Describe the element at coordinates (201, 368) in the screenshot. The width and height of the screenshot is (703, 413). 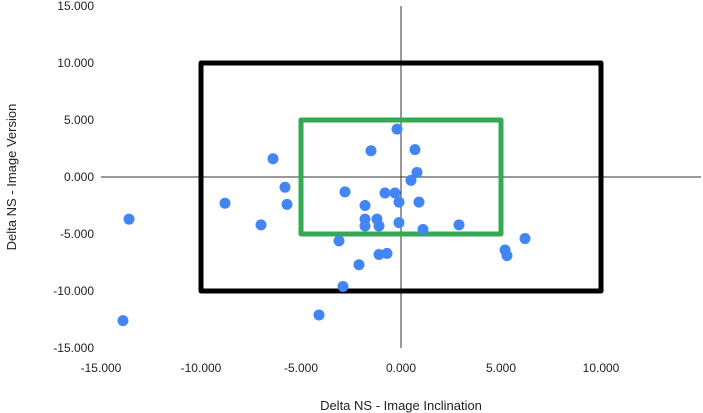
I see `x-tick-label: -10.000` at that location.